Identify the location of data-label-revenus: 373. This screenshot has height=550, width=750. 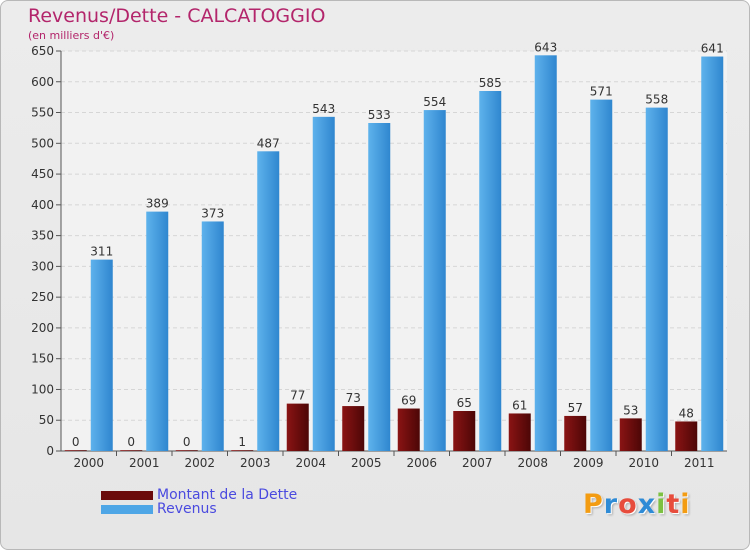
(212, 213).